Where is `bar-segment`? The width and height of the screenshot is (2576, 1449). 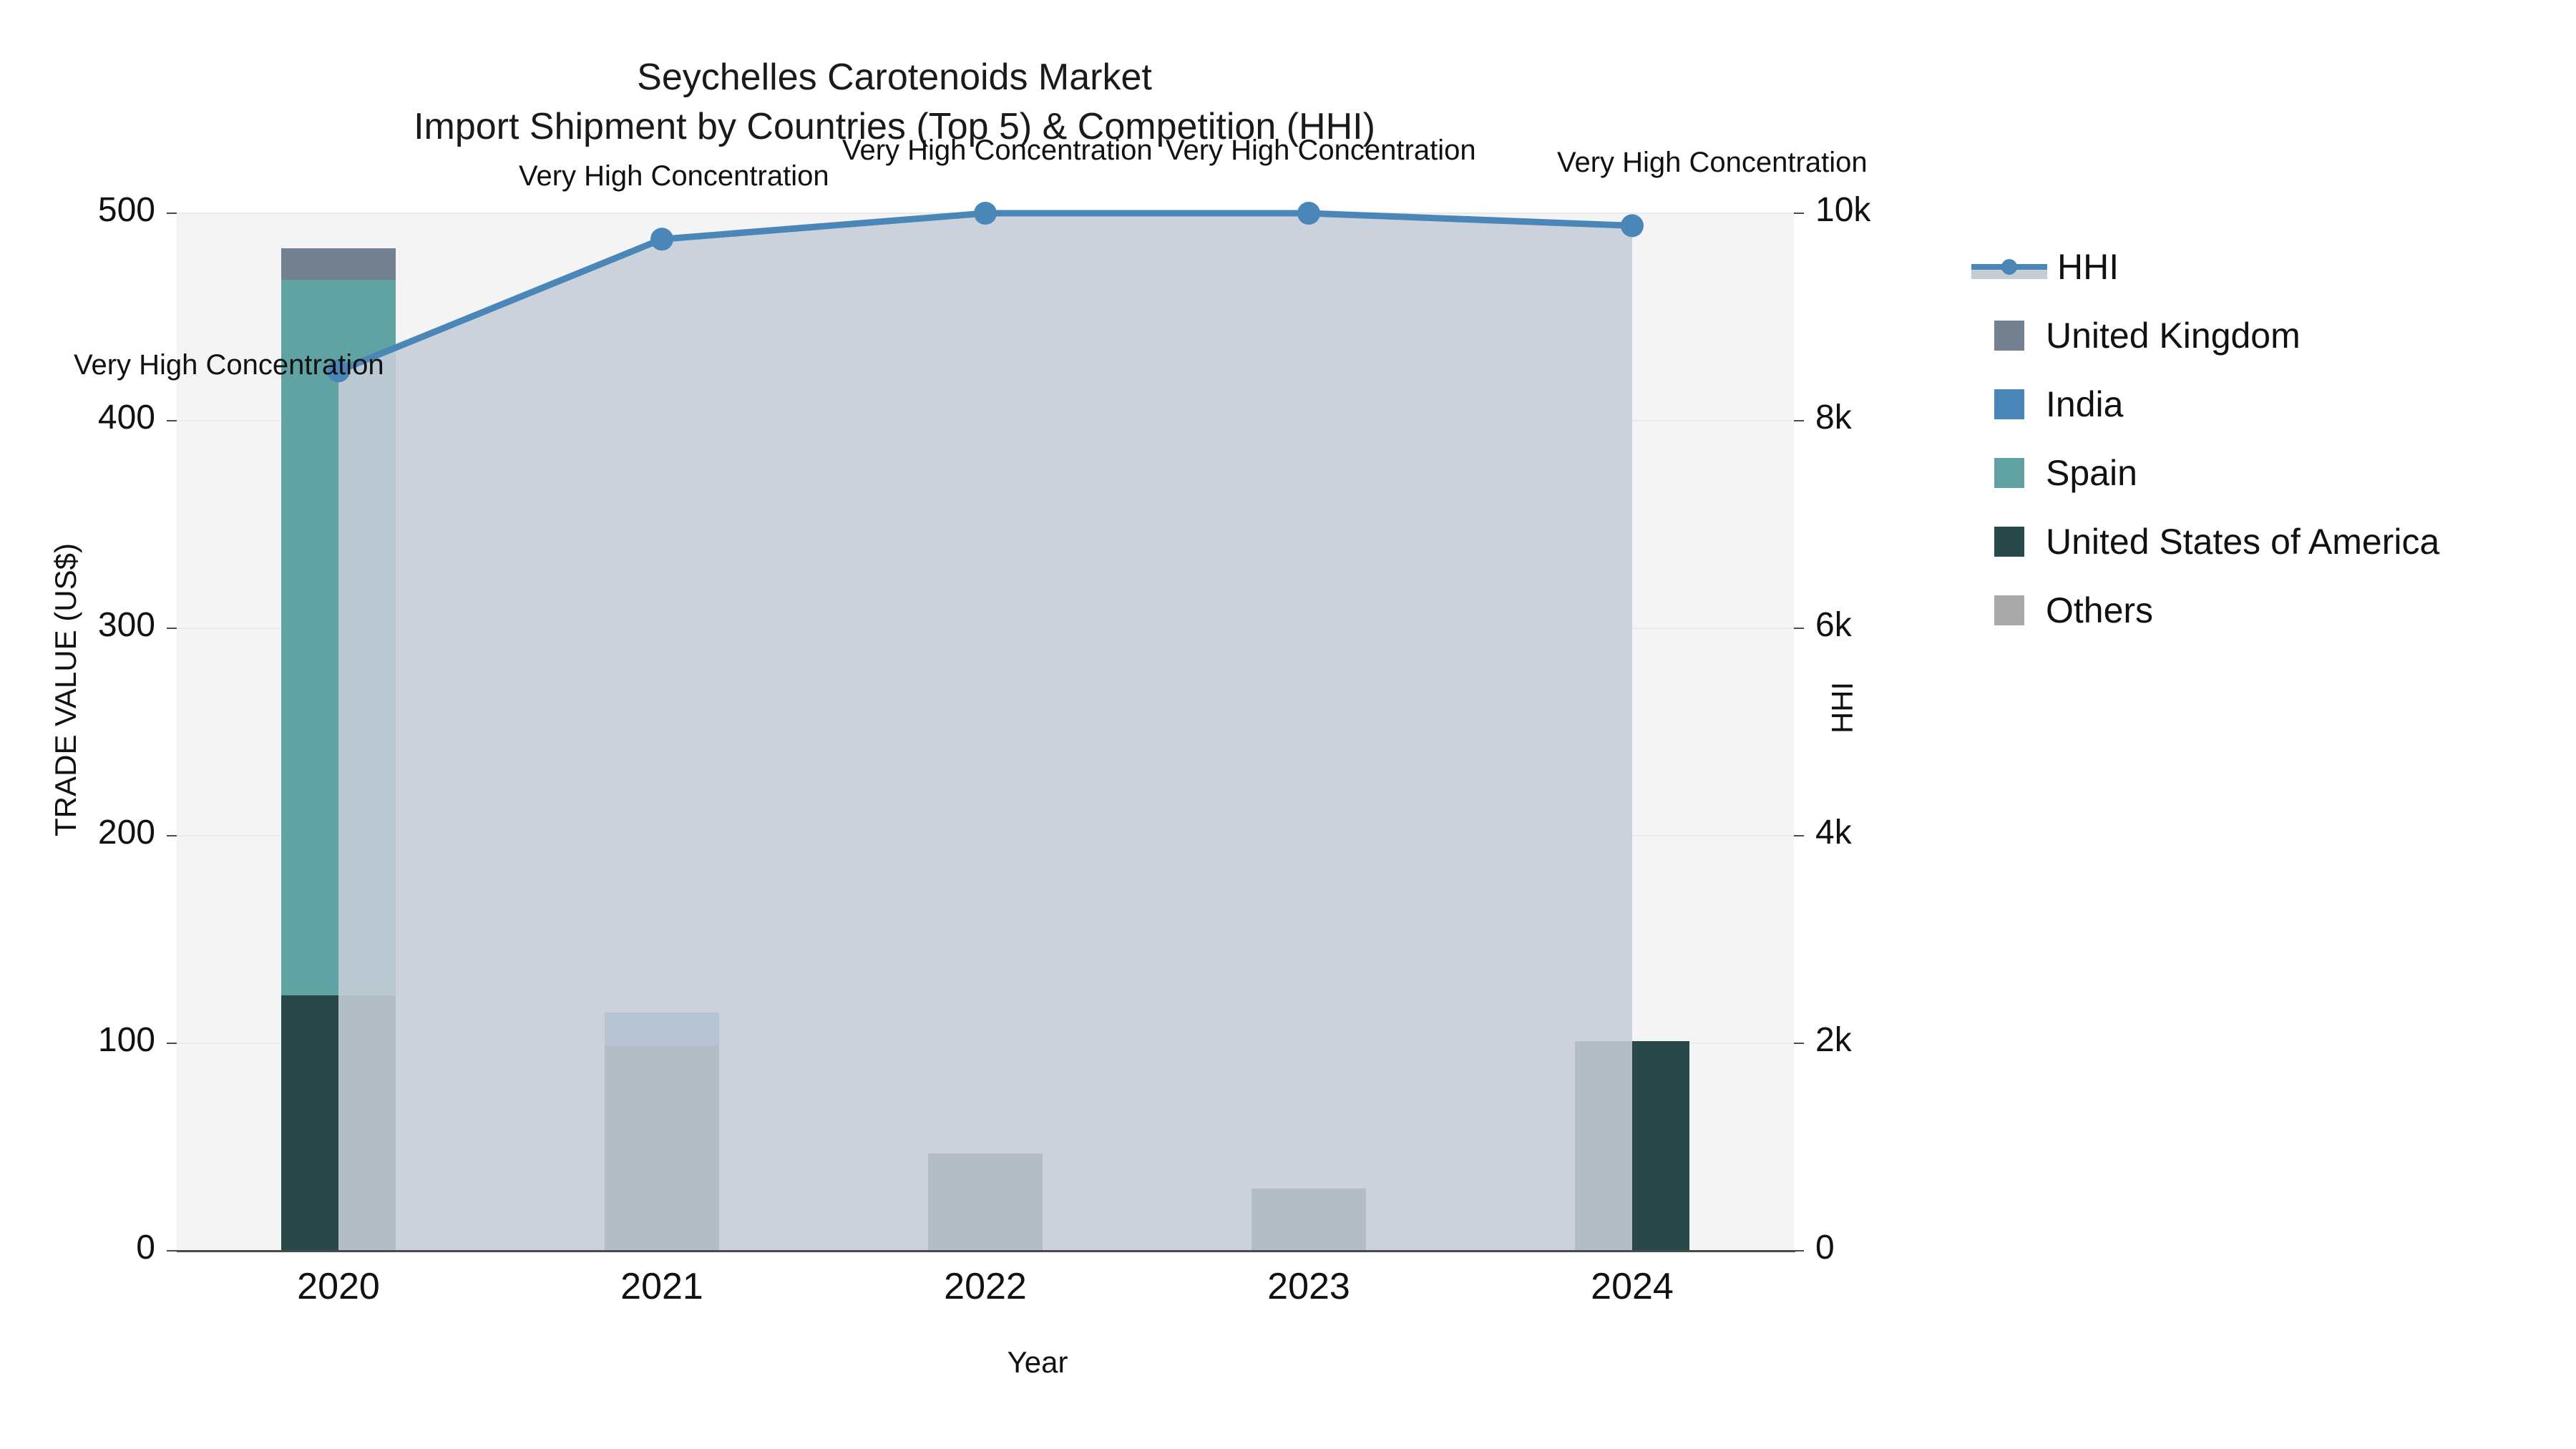
bar-segment is located at coordinates (338, 264).